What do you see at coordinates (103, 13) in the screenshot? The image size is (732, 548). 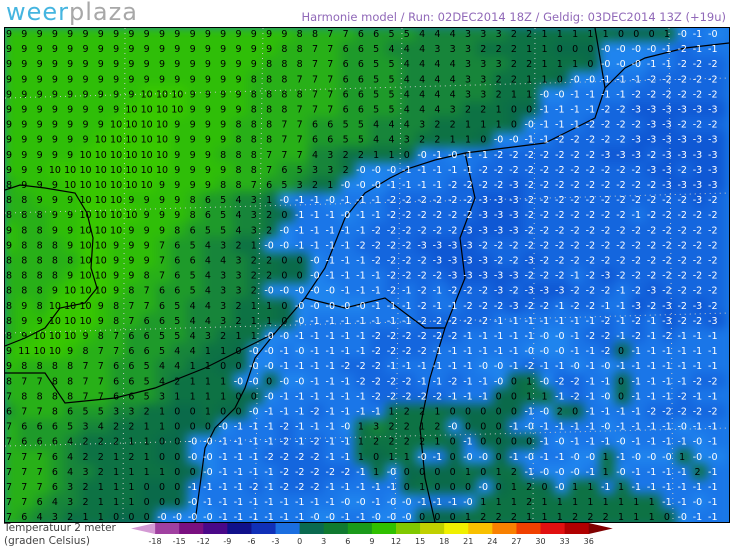 I see `logo-plaza: plaza` at bounding box center [103, 13].